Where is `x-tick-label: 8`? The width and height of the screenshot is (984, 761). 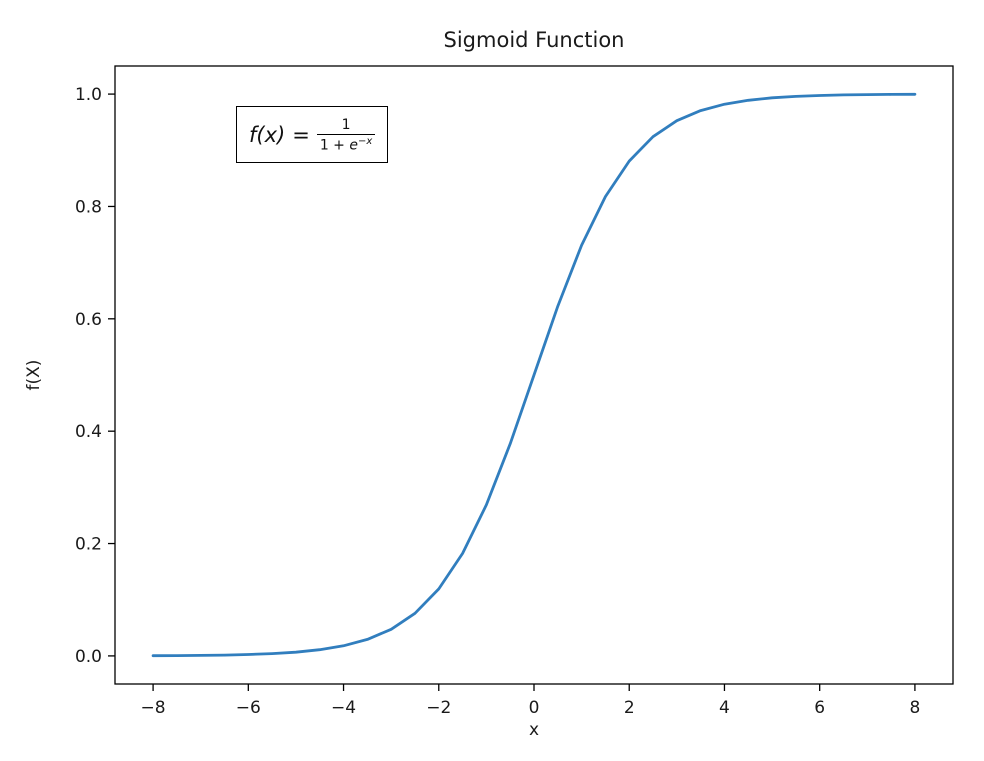
x-tick-label: 8 is located at coordinates (914, 708).